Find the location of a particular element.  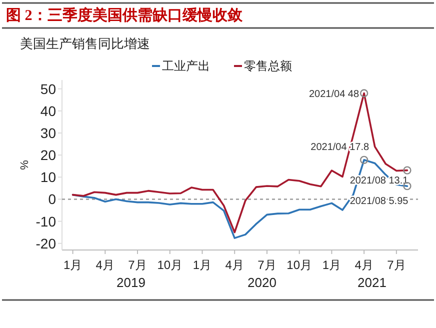

y-tick-label: -10 is located at coordinates (46, 221).